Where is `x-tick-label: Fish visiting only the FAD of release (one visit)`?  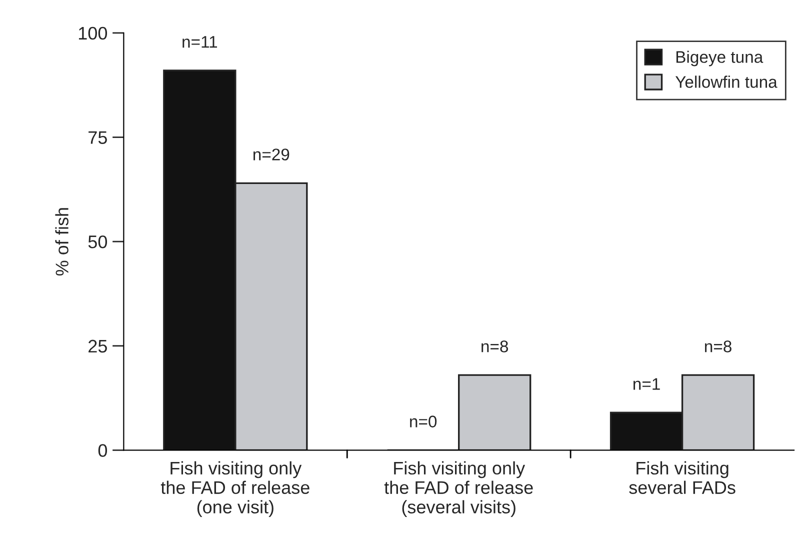 x-tick-label: Fish visiting only the FAD of release (one visit) is located at coordinates (235, 489).